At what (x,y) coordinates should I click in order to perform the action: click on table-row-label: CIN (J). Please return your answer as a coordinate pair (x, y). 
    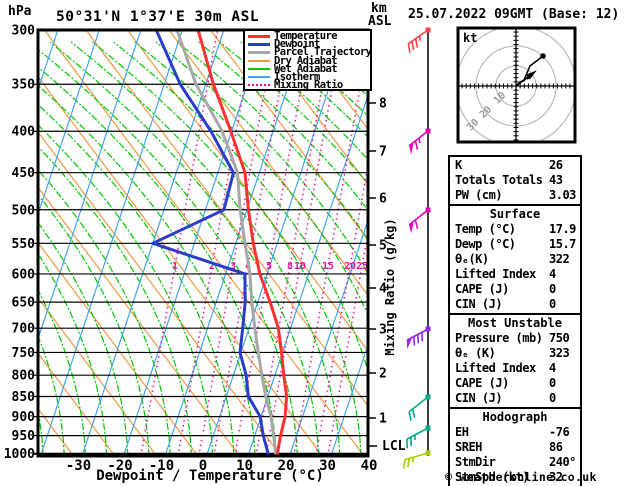
    Looking at the image, I should click on (479, 304).